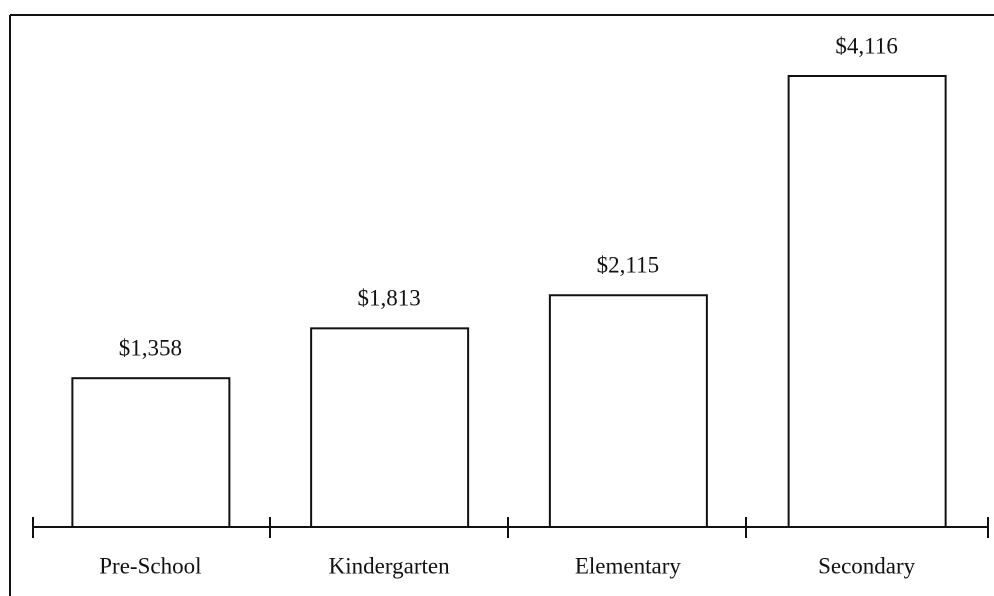  Describe the element at coordinates (628, 265) in the screenshot. I see `value-label: $2,115` at that location.